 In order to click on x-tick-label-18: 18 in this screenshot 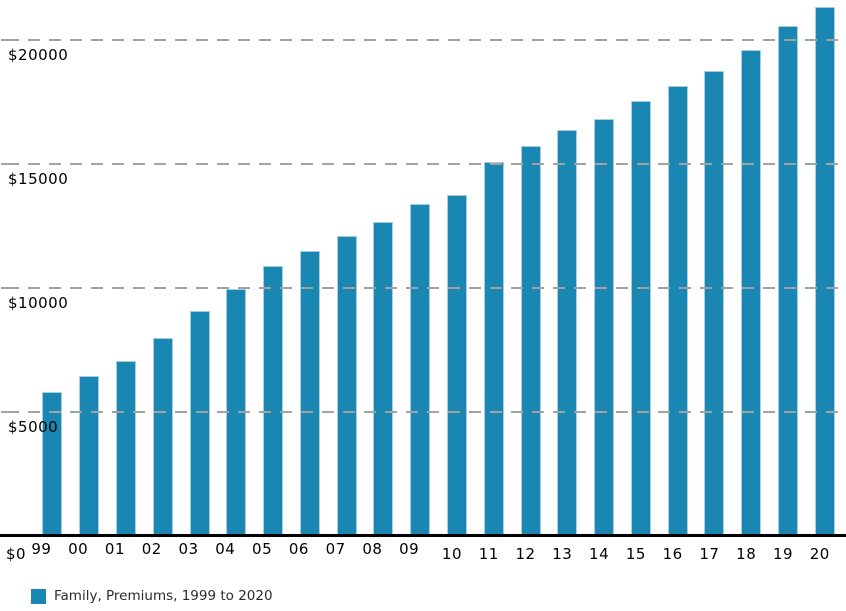, I will do `click(746, 554)`.